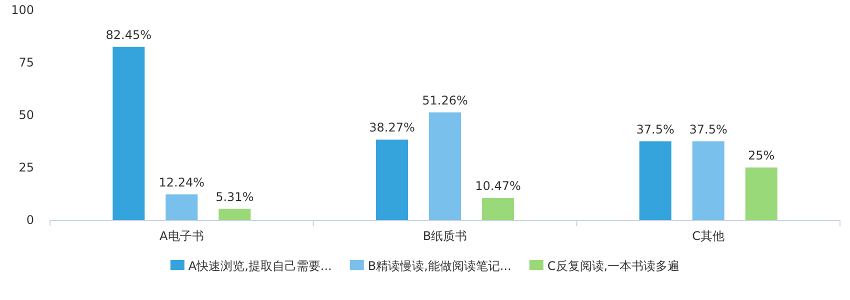 This screenshot has height=300, width=850. What do you see at coordinates (26, 167) in the screenshot?
I see `y-tick-label: 25` at bounding box center [26, 167].